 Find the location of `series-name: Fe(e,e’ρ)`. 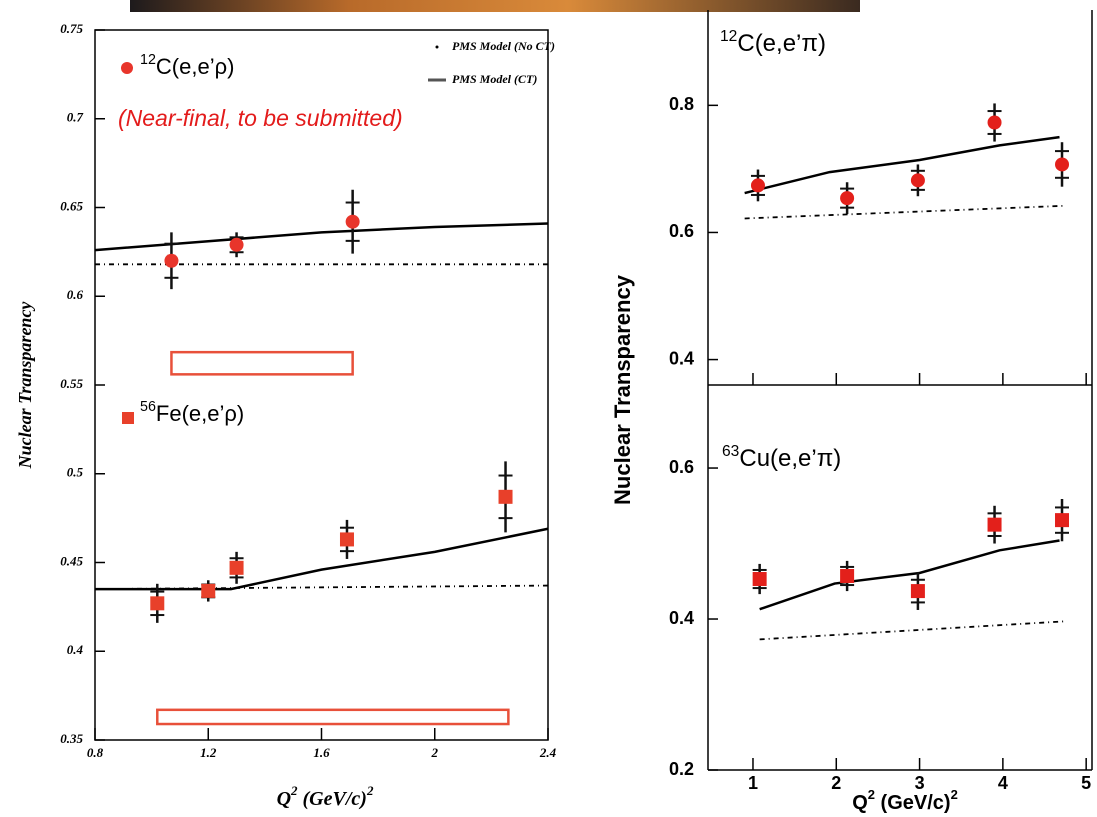

series-name: Fe(e,e’ρ) is located at coordinates (200, 413).